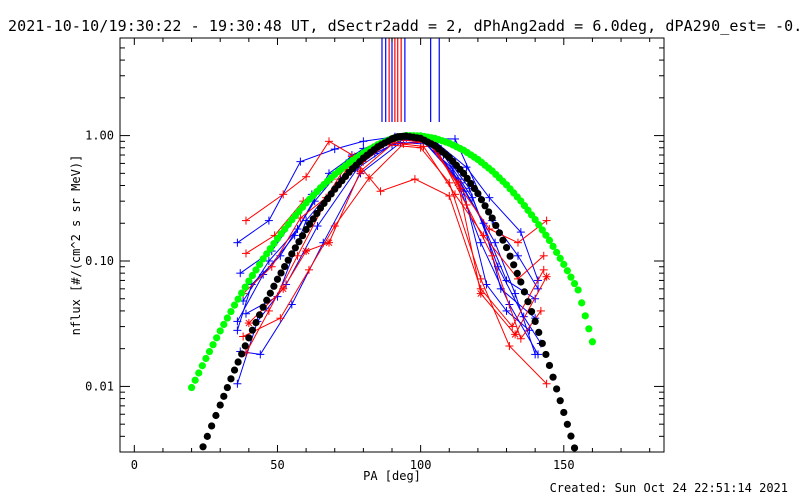 Image resolution: width=800 pixels, height=500 pixels. I want to click on x-tick-label: 150, so click(564, 465).